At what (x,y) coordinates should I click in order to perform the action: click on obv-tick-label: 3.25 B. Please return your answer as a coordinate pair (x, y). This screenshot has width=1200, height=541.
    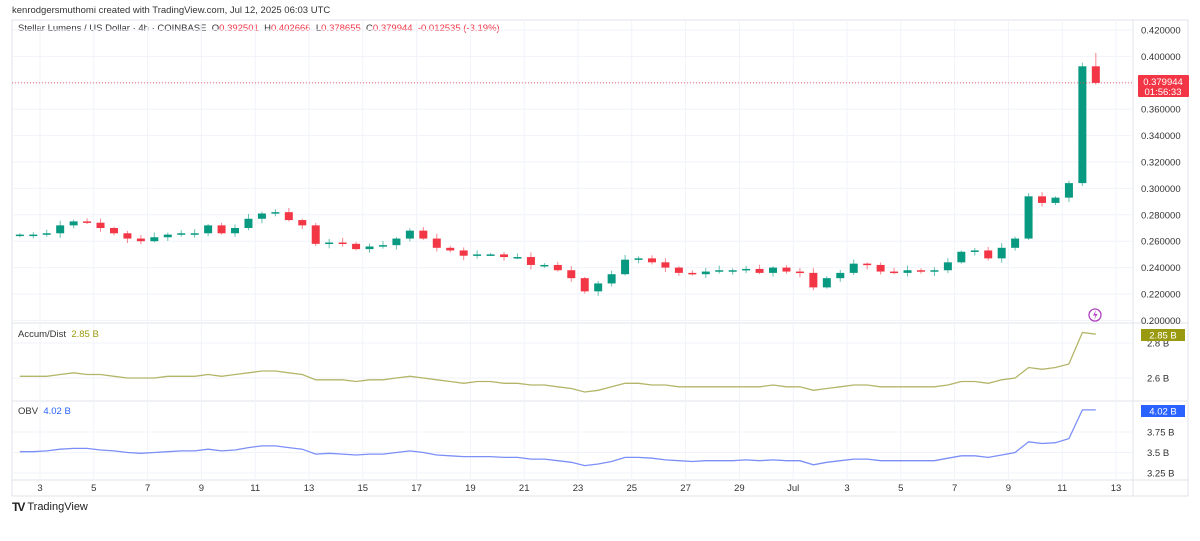
    Looking at the image, I should click on (1160, 474).